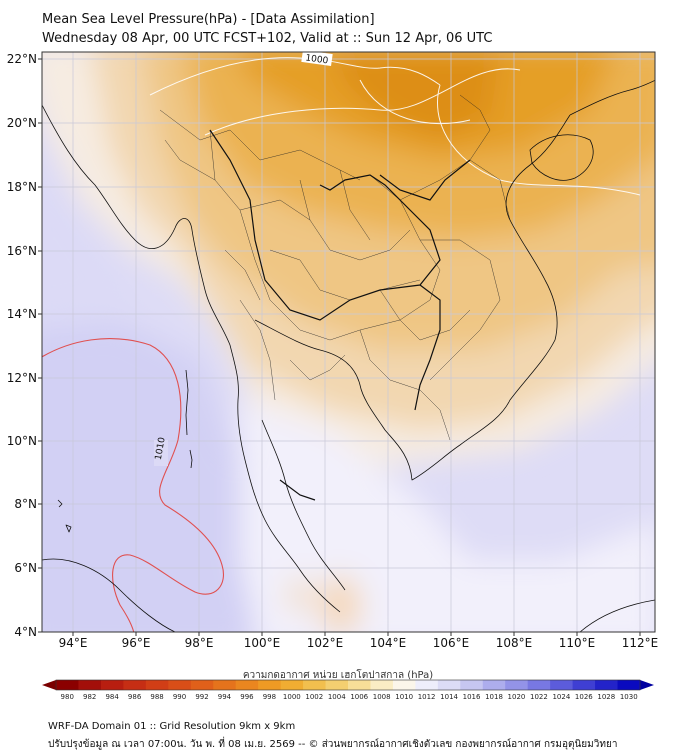 This screenshot has height=756, width=676. I want to click on lon-tick-label: 102°E, so click(325, 643).